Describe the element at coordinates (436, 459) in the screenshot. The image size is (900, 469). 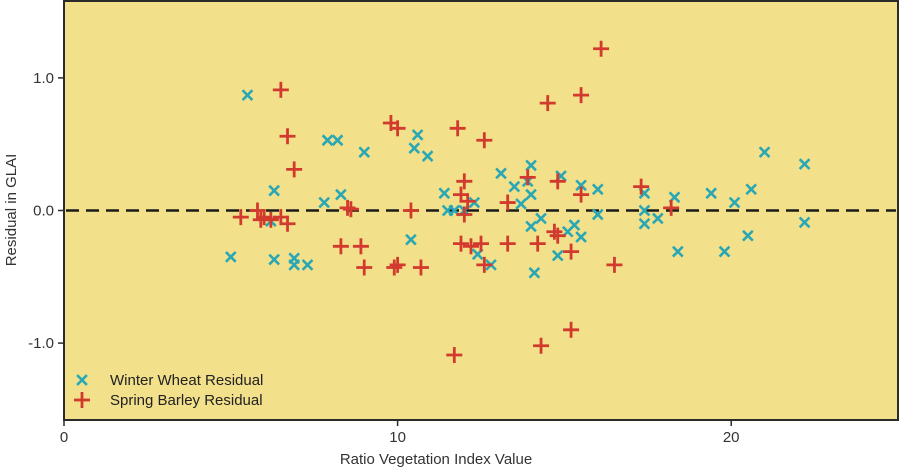
I see `x-axis-title: Ratio Vegetation Index Value` at that location.